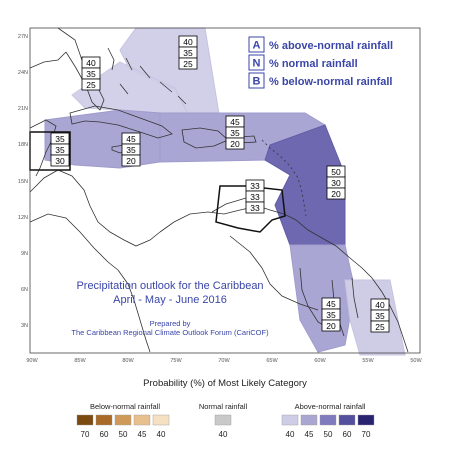  Describe the element at coordinates (331, 46) in the screenshot. I see `key-text-above: % above-normal rainfall` at that location.